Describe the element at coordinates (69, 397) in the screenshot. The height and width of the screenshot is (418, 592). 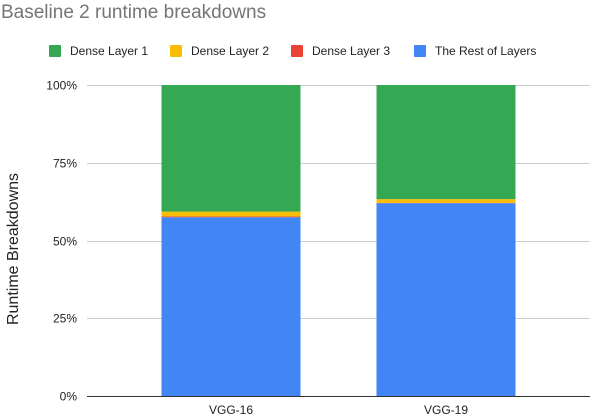
I see `y-tick-label: 0%` at that location.